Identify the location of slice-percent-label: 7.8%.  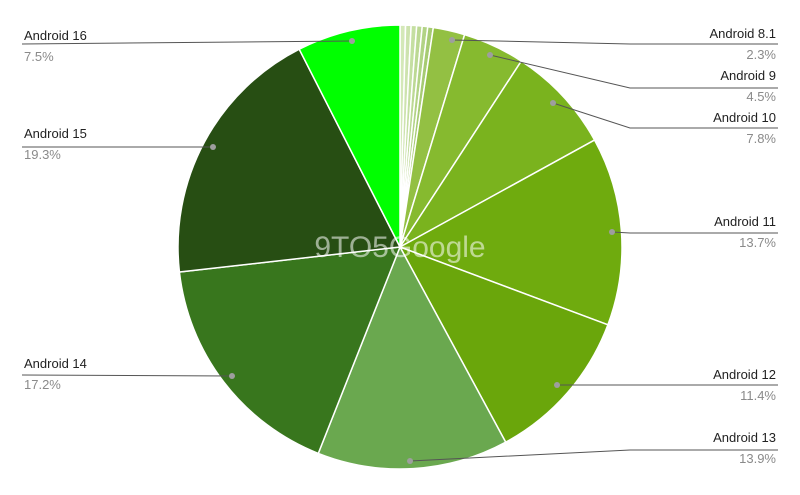
(761, 138).